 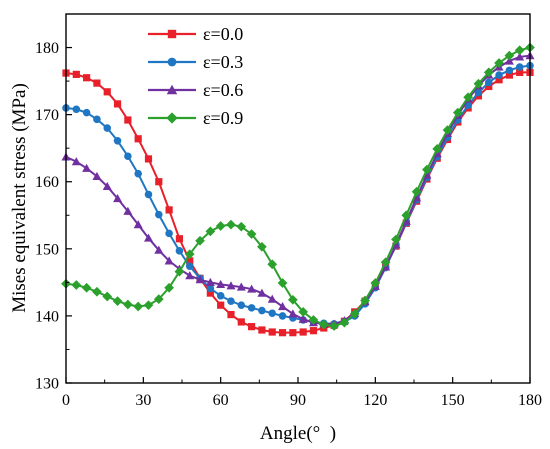 I want to click on legend-label: ε=0.3, so click(x=223, y=62).